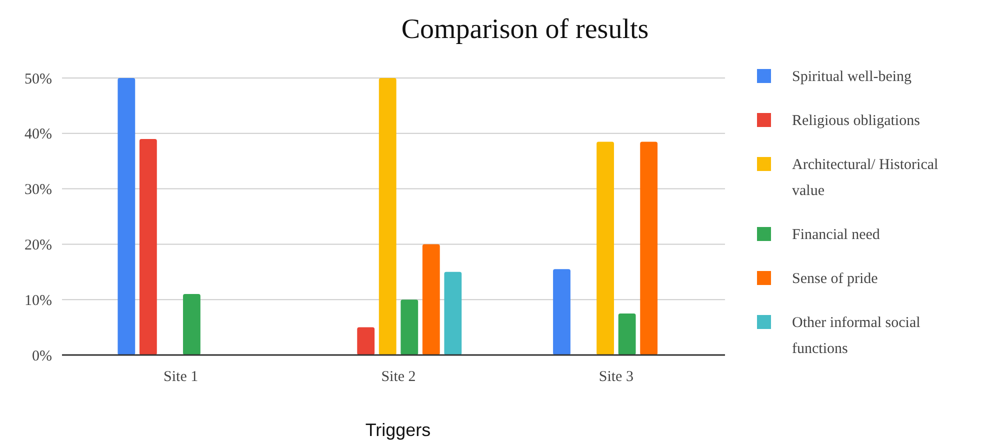 The height and width of the screenshot is (446, 996). What do you see at coordinates (616, 377) in the screenshot?
I see `x-tick-label: Site 3` at bounding box center [616, 377].